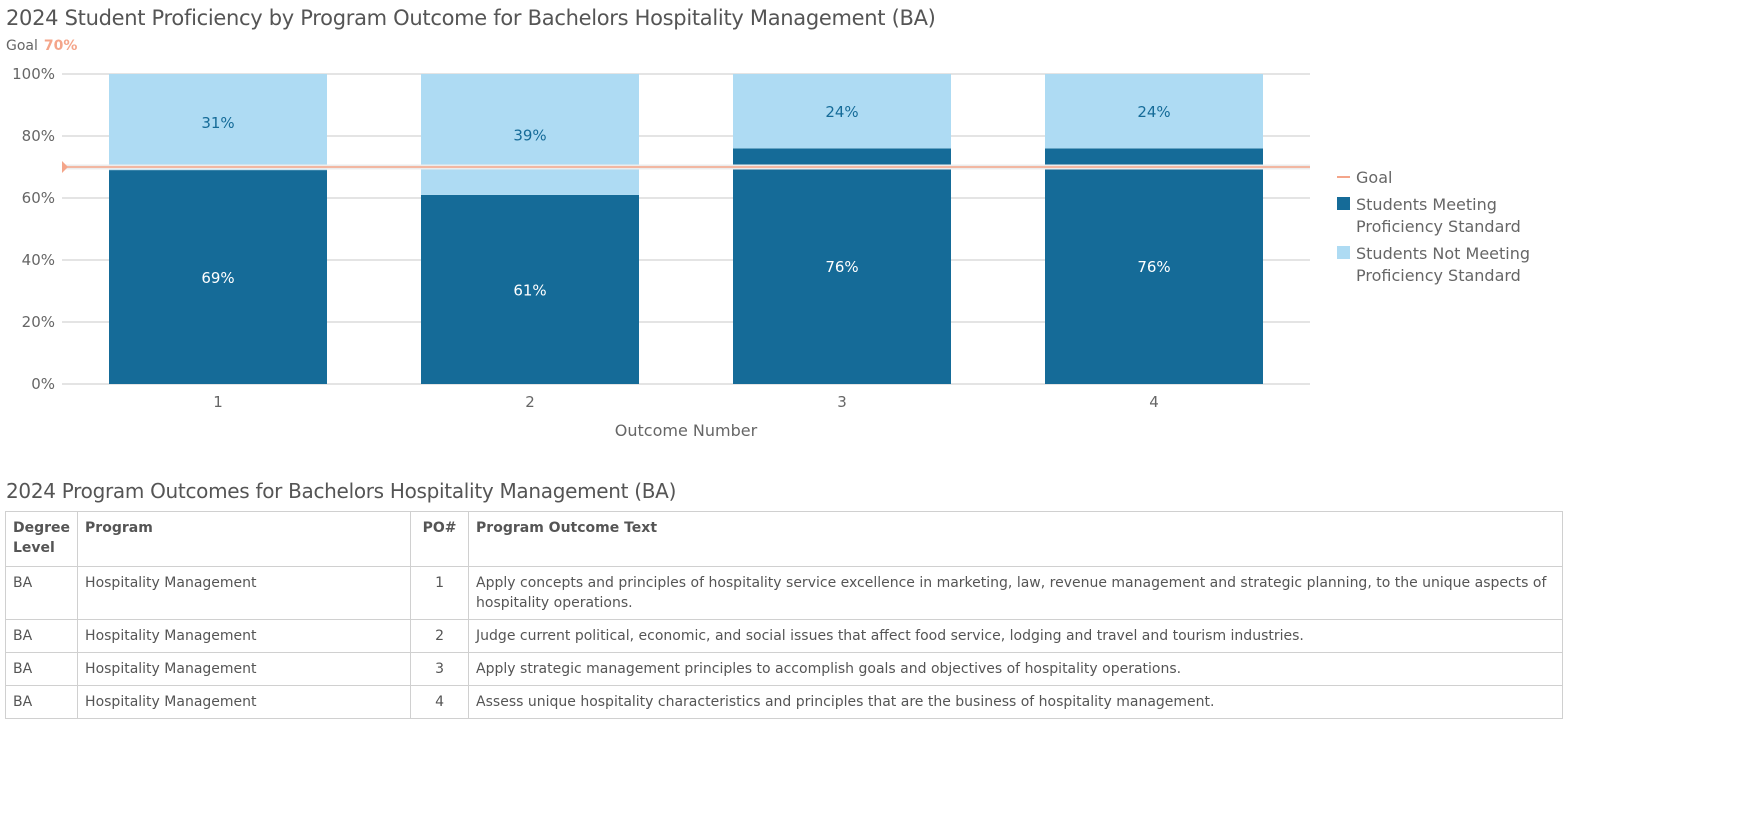 This screenshot has width=1749, height=817. What do you see at coordinates (1015, 539) in the screenshot?
I see `header-outcome-text: Program Outcome Text` at bounding box center [1015, 539].